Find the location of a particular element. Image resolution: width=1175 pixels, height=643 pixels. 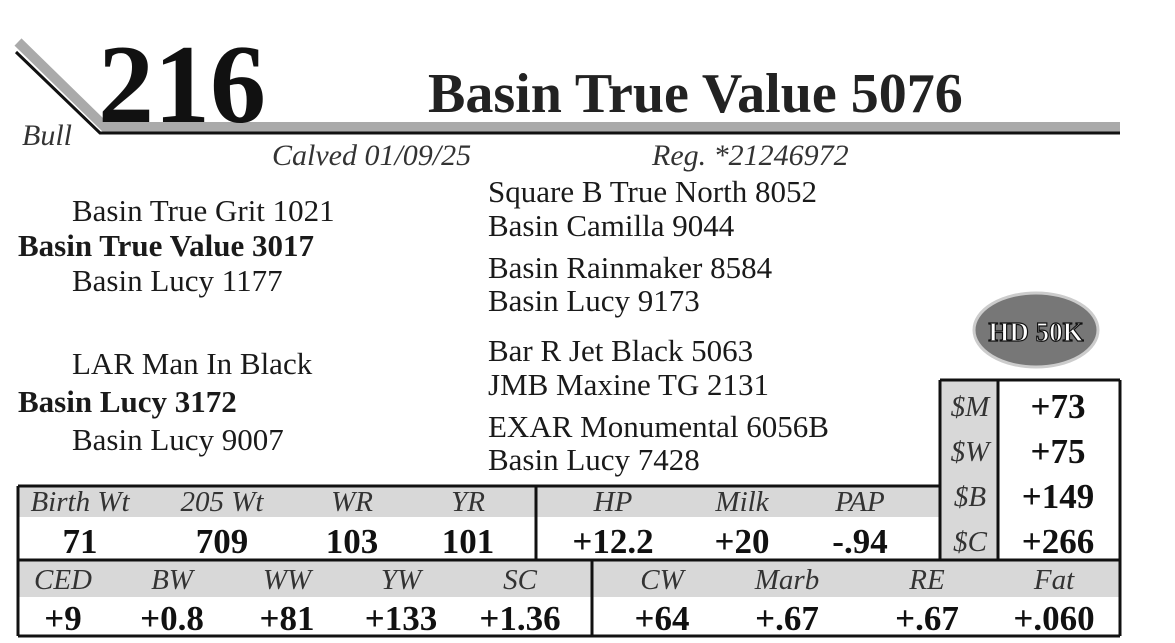

perf-value: +12.2 is located at coordinates (612, 541).